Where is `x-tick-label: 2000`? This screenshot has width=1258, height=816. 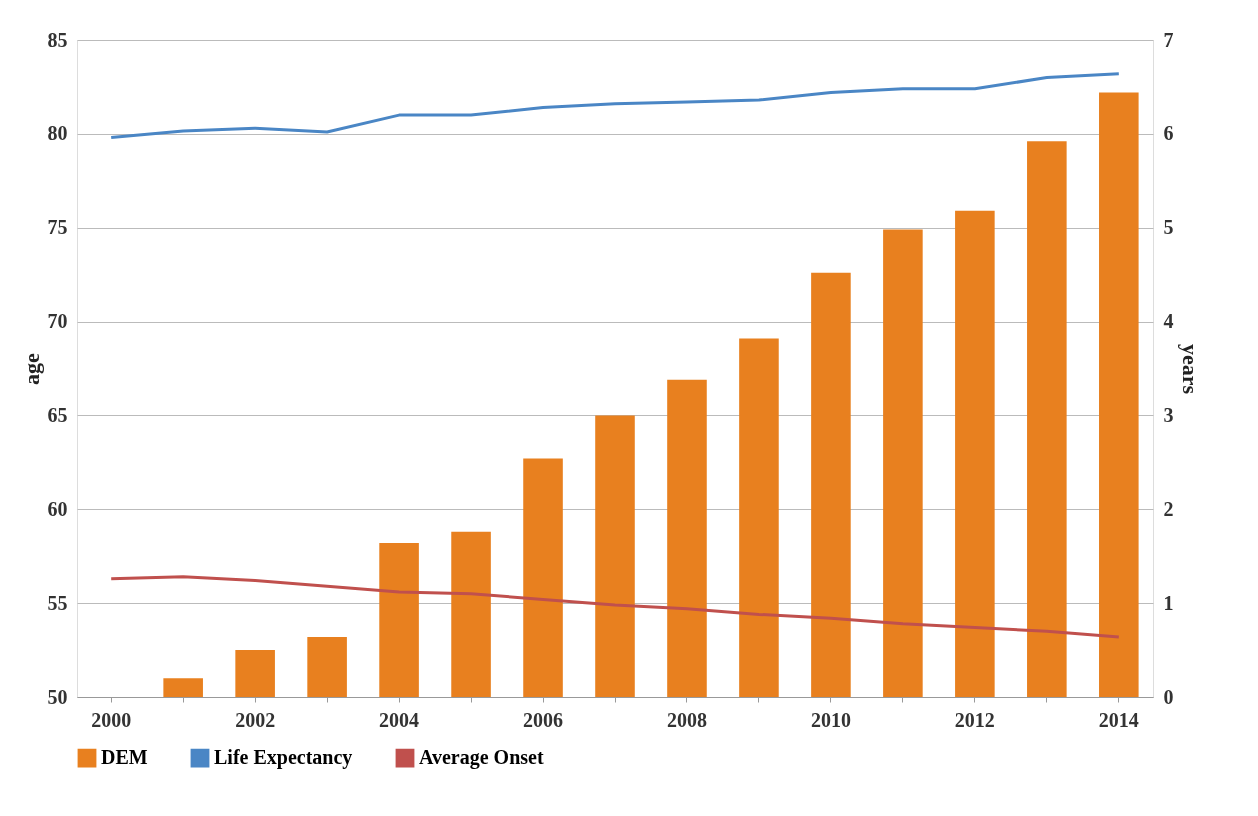 x-tick-label: 2000 is located at coordinates (111, 719).